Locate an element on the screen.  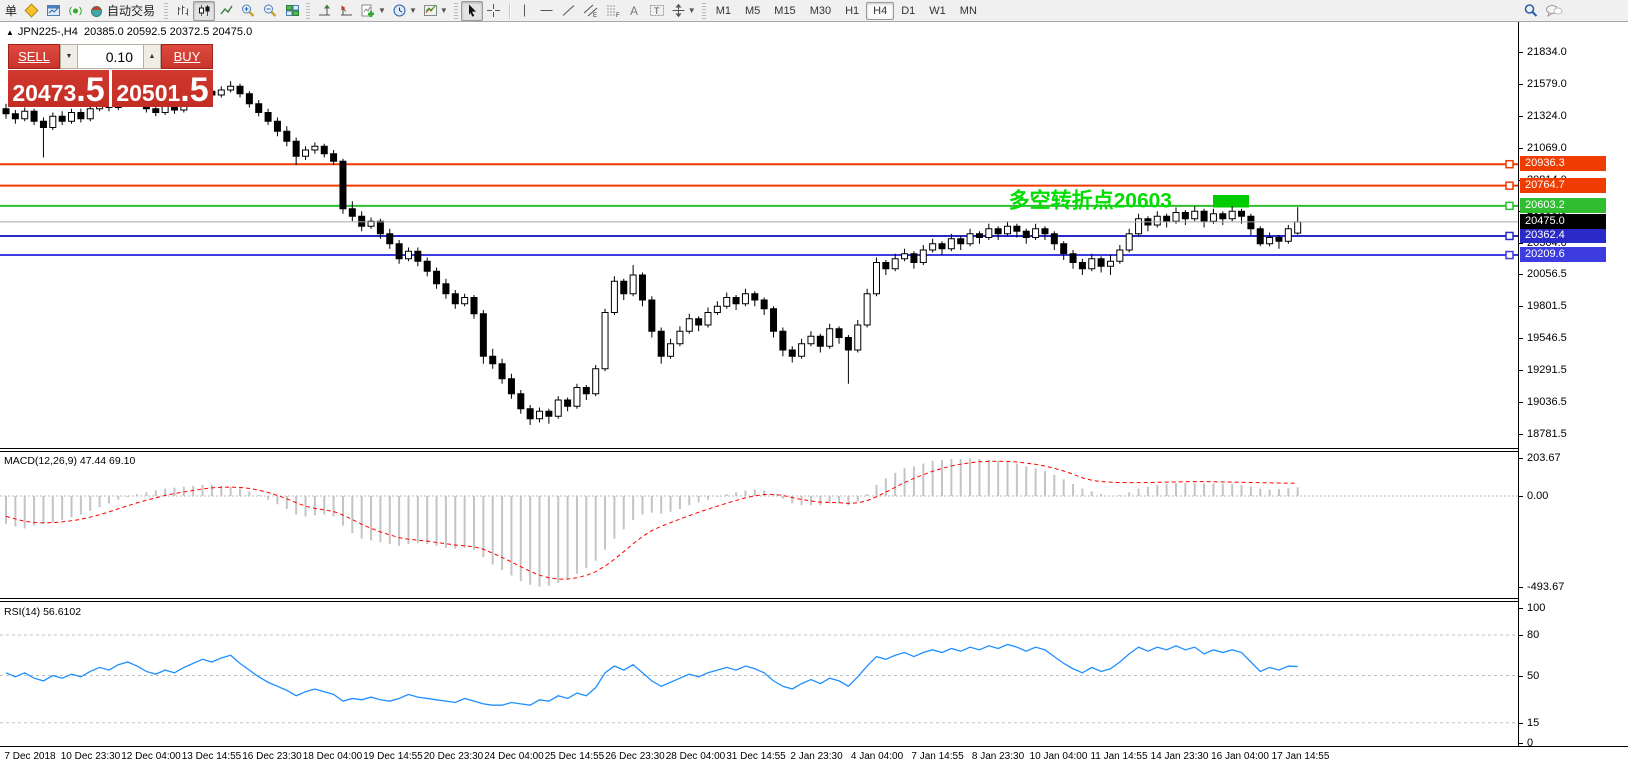
horizontal-line-tool is located at coordinates (547, 11).